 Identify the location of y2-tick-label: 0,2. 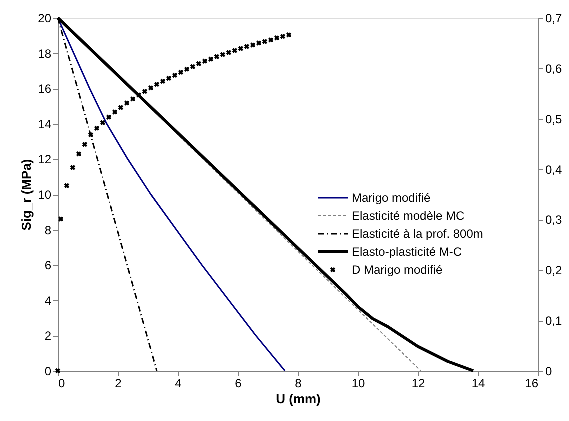
(554, 271).